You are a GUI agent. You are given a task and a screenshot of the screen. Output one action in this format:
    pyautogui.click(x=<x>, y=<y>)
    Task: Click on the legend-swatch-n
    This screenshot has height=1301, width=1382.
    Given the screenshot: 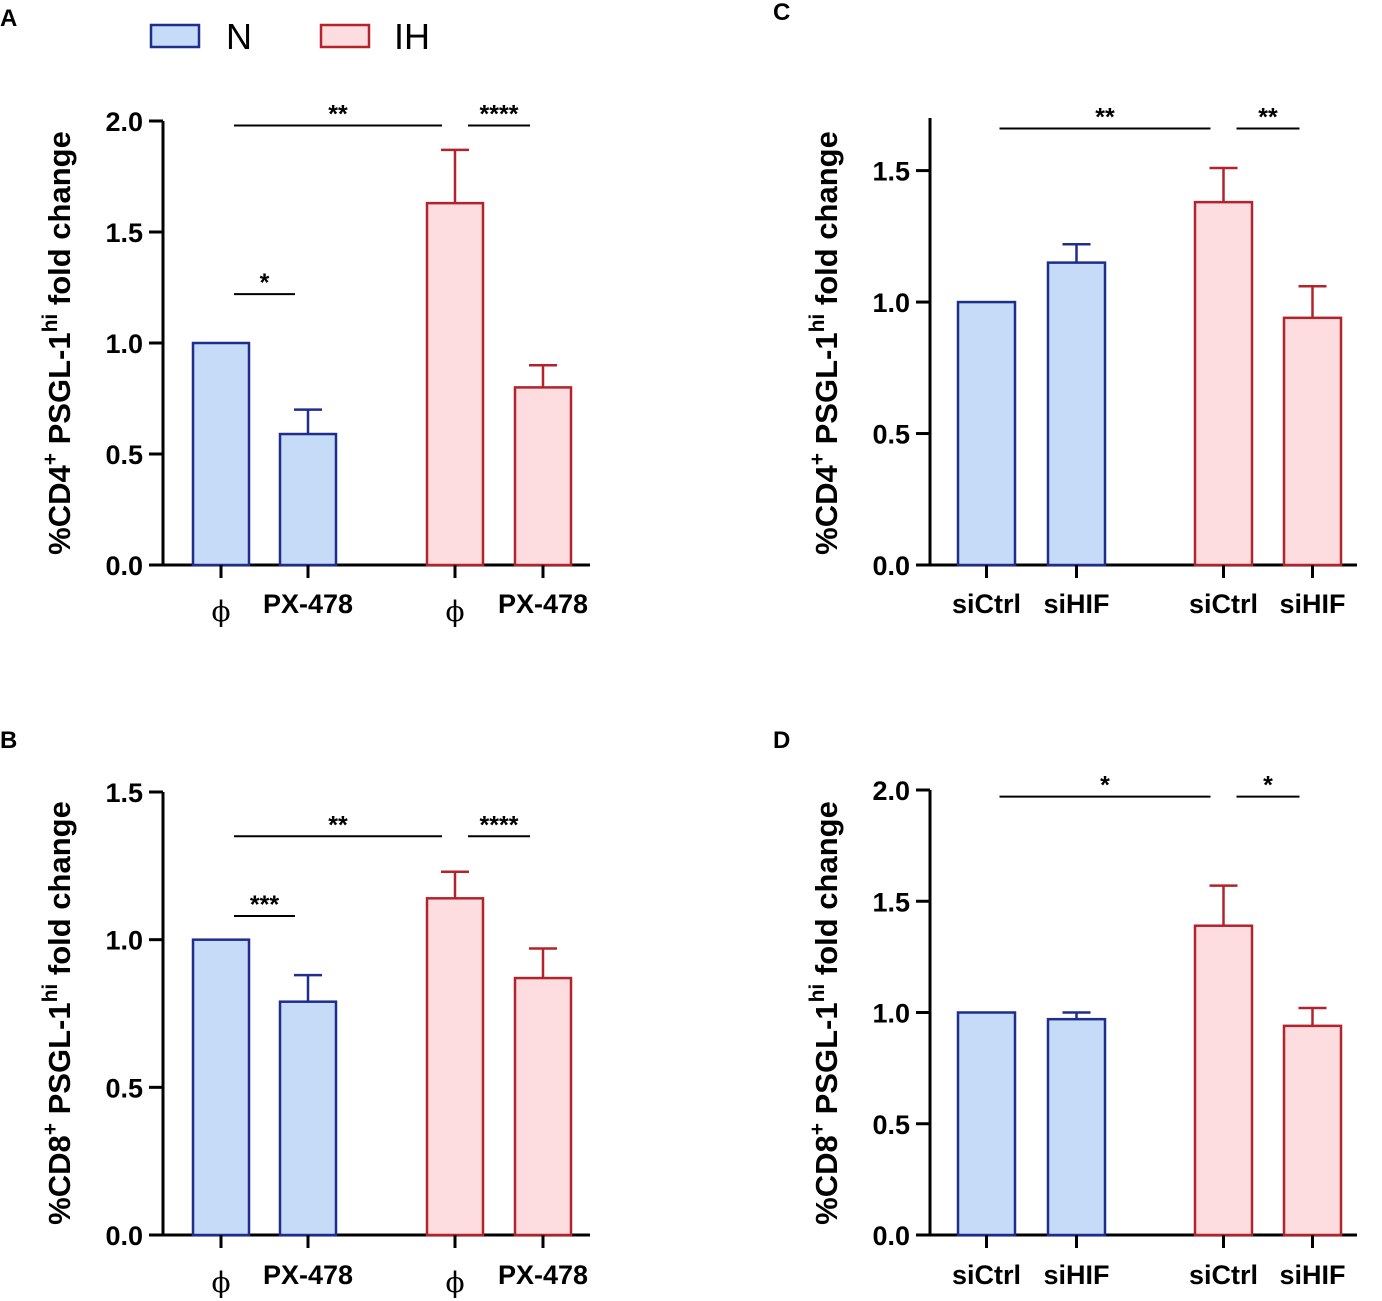 What is the action you would take?
    pyautogui.click(x=175, y=36)
    